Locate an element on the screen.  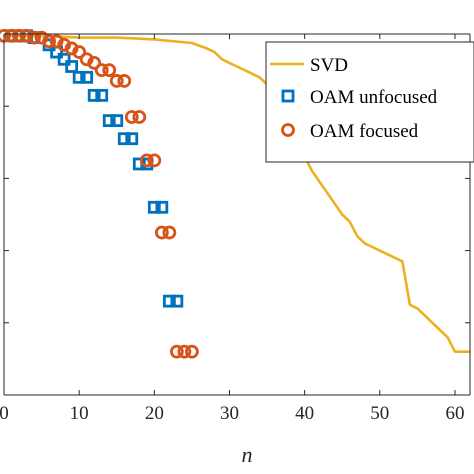
legend-entry-label: OAM unfocused is located at coordinates (374, 97).